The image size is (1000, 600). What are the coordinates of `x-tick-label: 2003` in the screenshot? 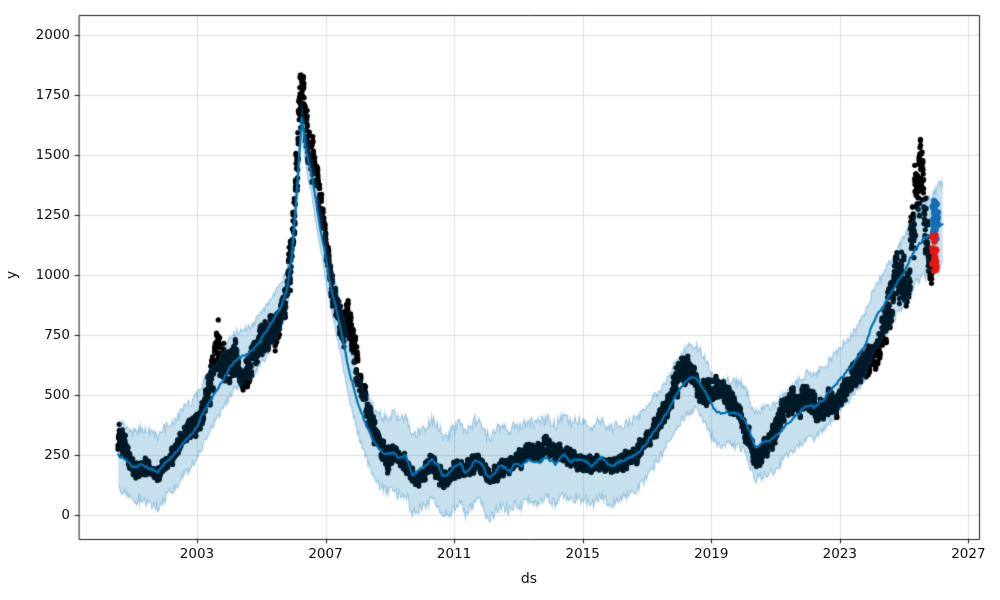 It's located at (197, 554).